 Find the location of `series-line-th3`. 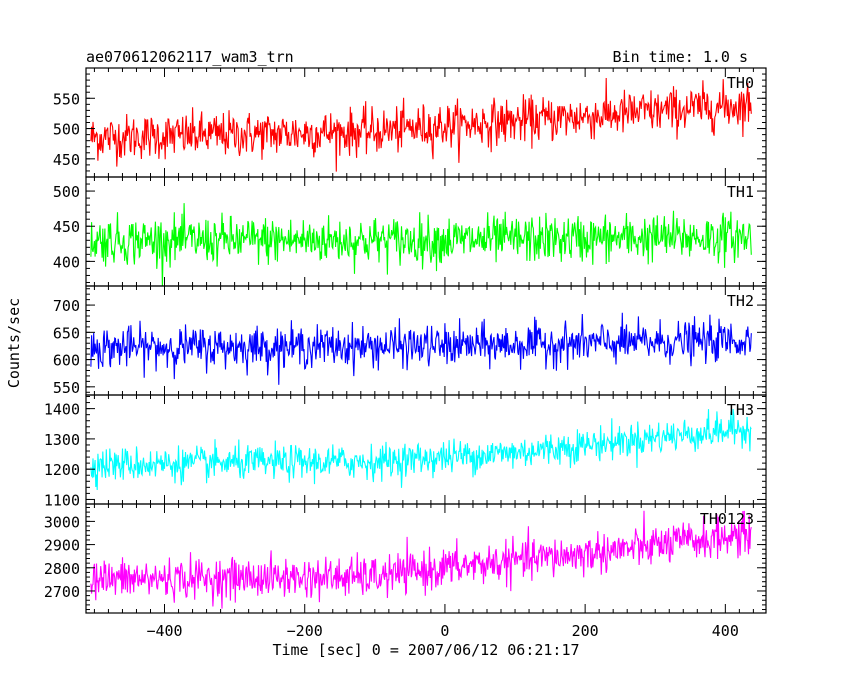

series-line-th3 is located at coordinates (421, 450).